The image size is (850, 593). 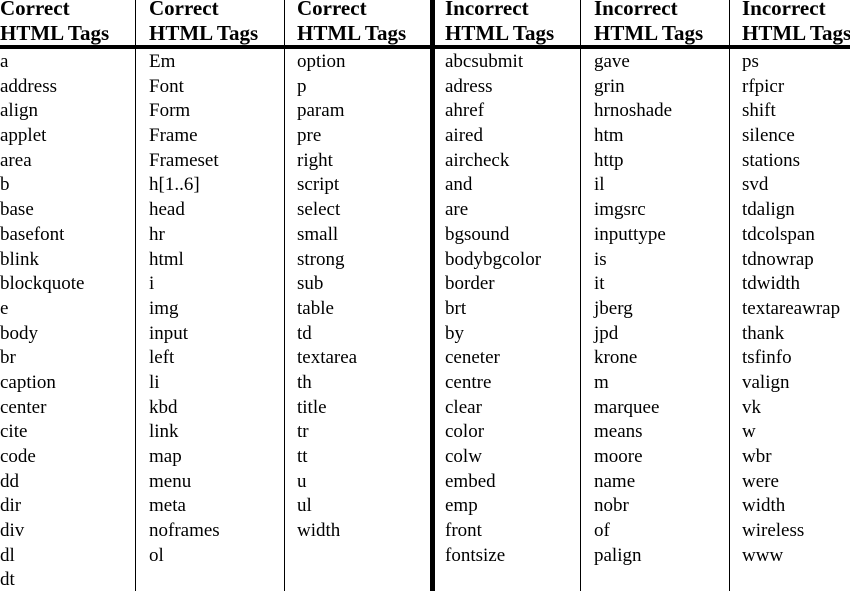 What do you see at coordinates (778, 234) in the screenshot?
I see `tag-cell: tdcolspan` at bounding box center [778, 234].